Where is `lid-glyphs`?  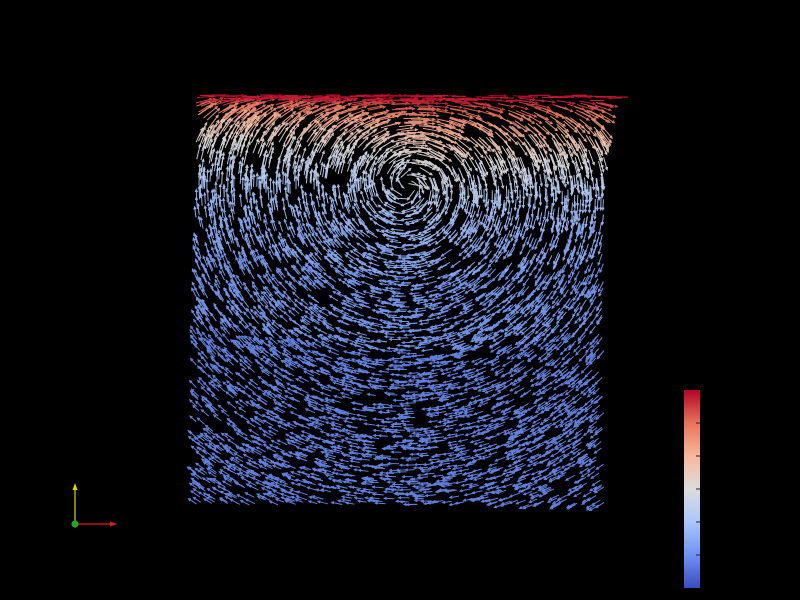
lid-glyphs is located at coordinates (414, 98).